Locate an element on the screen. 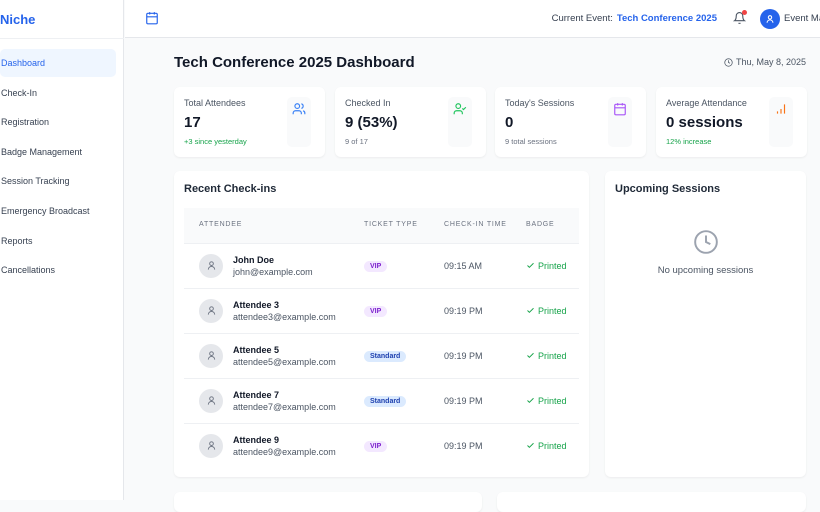 The image size is (820, 512). stat-value: 0 is located at coordinates (509, 122).